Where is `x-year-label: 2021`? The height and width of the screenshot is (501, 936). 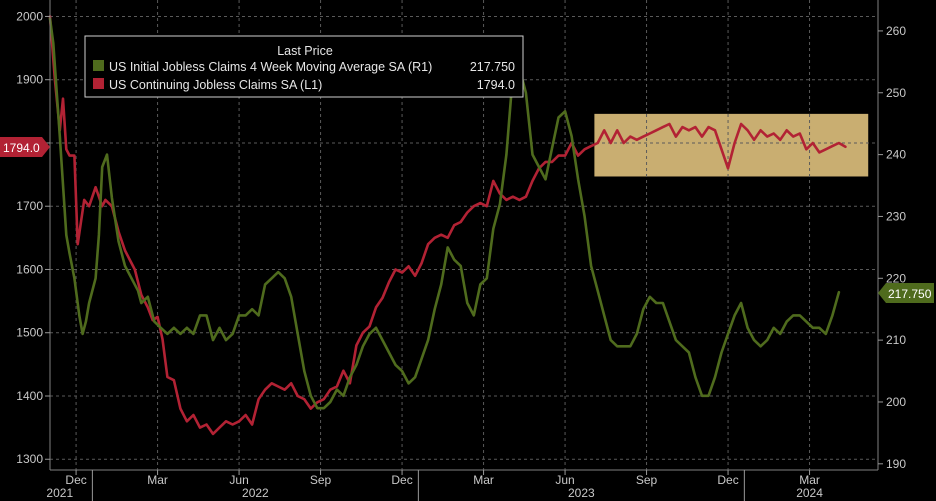 x-year-label: 2021 is located at coordinates (59, 493).